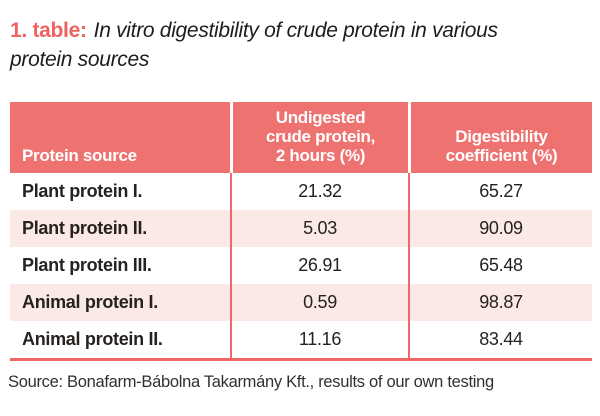 The image size is (600, 416). What do you see at coordinates (500, 228) in the screenshot?
I see `cell-coefficient-value: 90.09` at bounding box center [500, 228].